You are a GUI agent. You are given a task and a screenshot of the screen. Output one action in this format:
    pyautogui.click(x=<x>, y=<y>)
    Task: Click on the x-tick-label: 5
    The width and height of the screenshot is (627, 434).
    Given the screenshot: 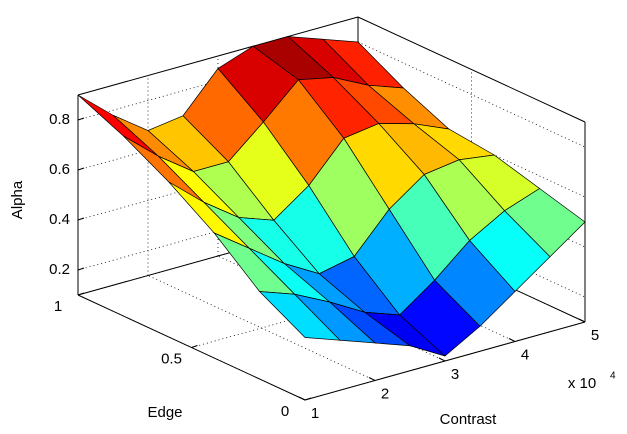 What is the action you would take?
    pyautogui.click(x=595, y=335)
    